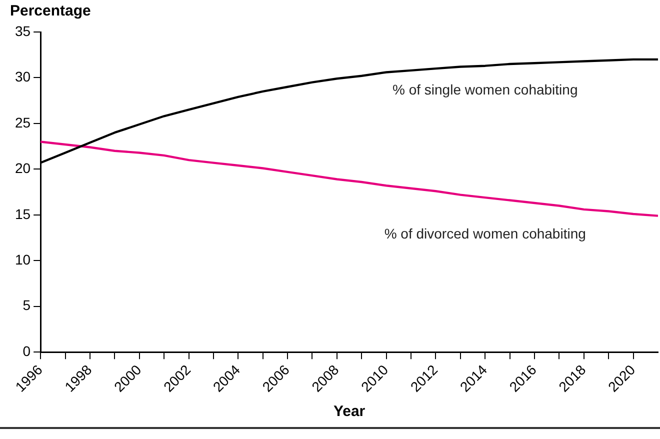 Image resolution: width=660 pixels, height=439 pixels. I want to click on series-label: % of divorced women cohabiting, so click(485, 233).